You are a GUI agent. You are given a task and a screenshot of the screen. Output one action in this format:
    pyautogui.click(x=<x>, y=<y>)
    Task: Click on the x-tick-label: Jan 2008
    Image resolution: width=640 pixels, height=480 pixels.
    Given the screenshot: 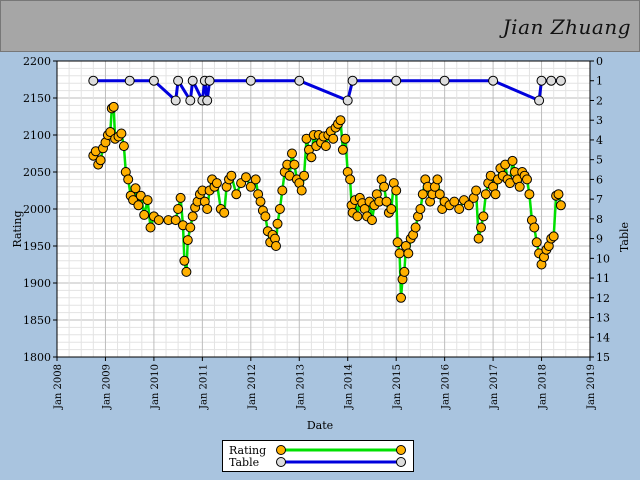 What is the action you would take?
    pyautogui.click(x=58, y=387)
    